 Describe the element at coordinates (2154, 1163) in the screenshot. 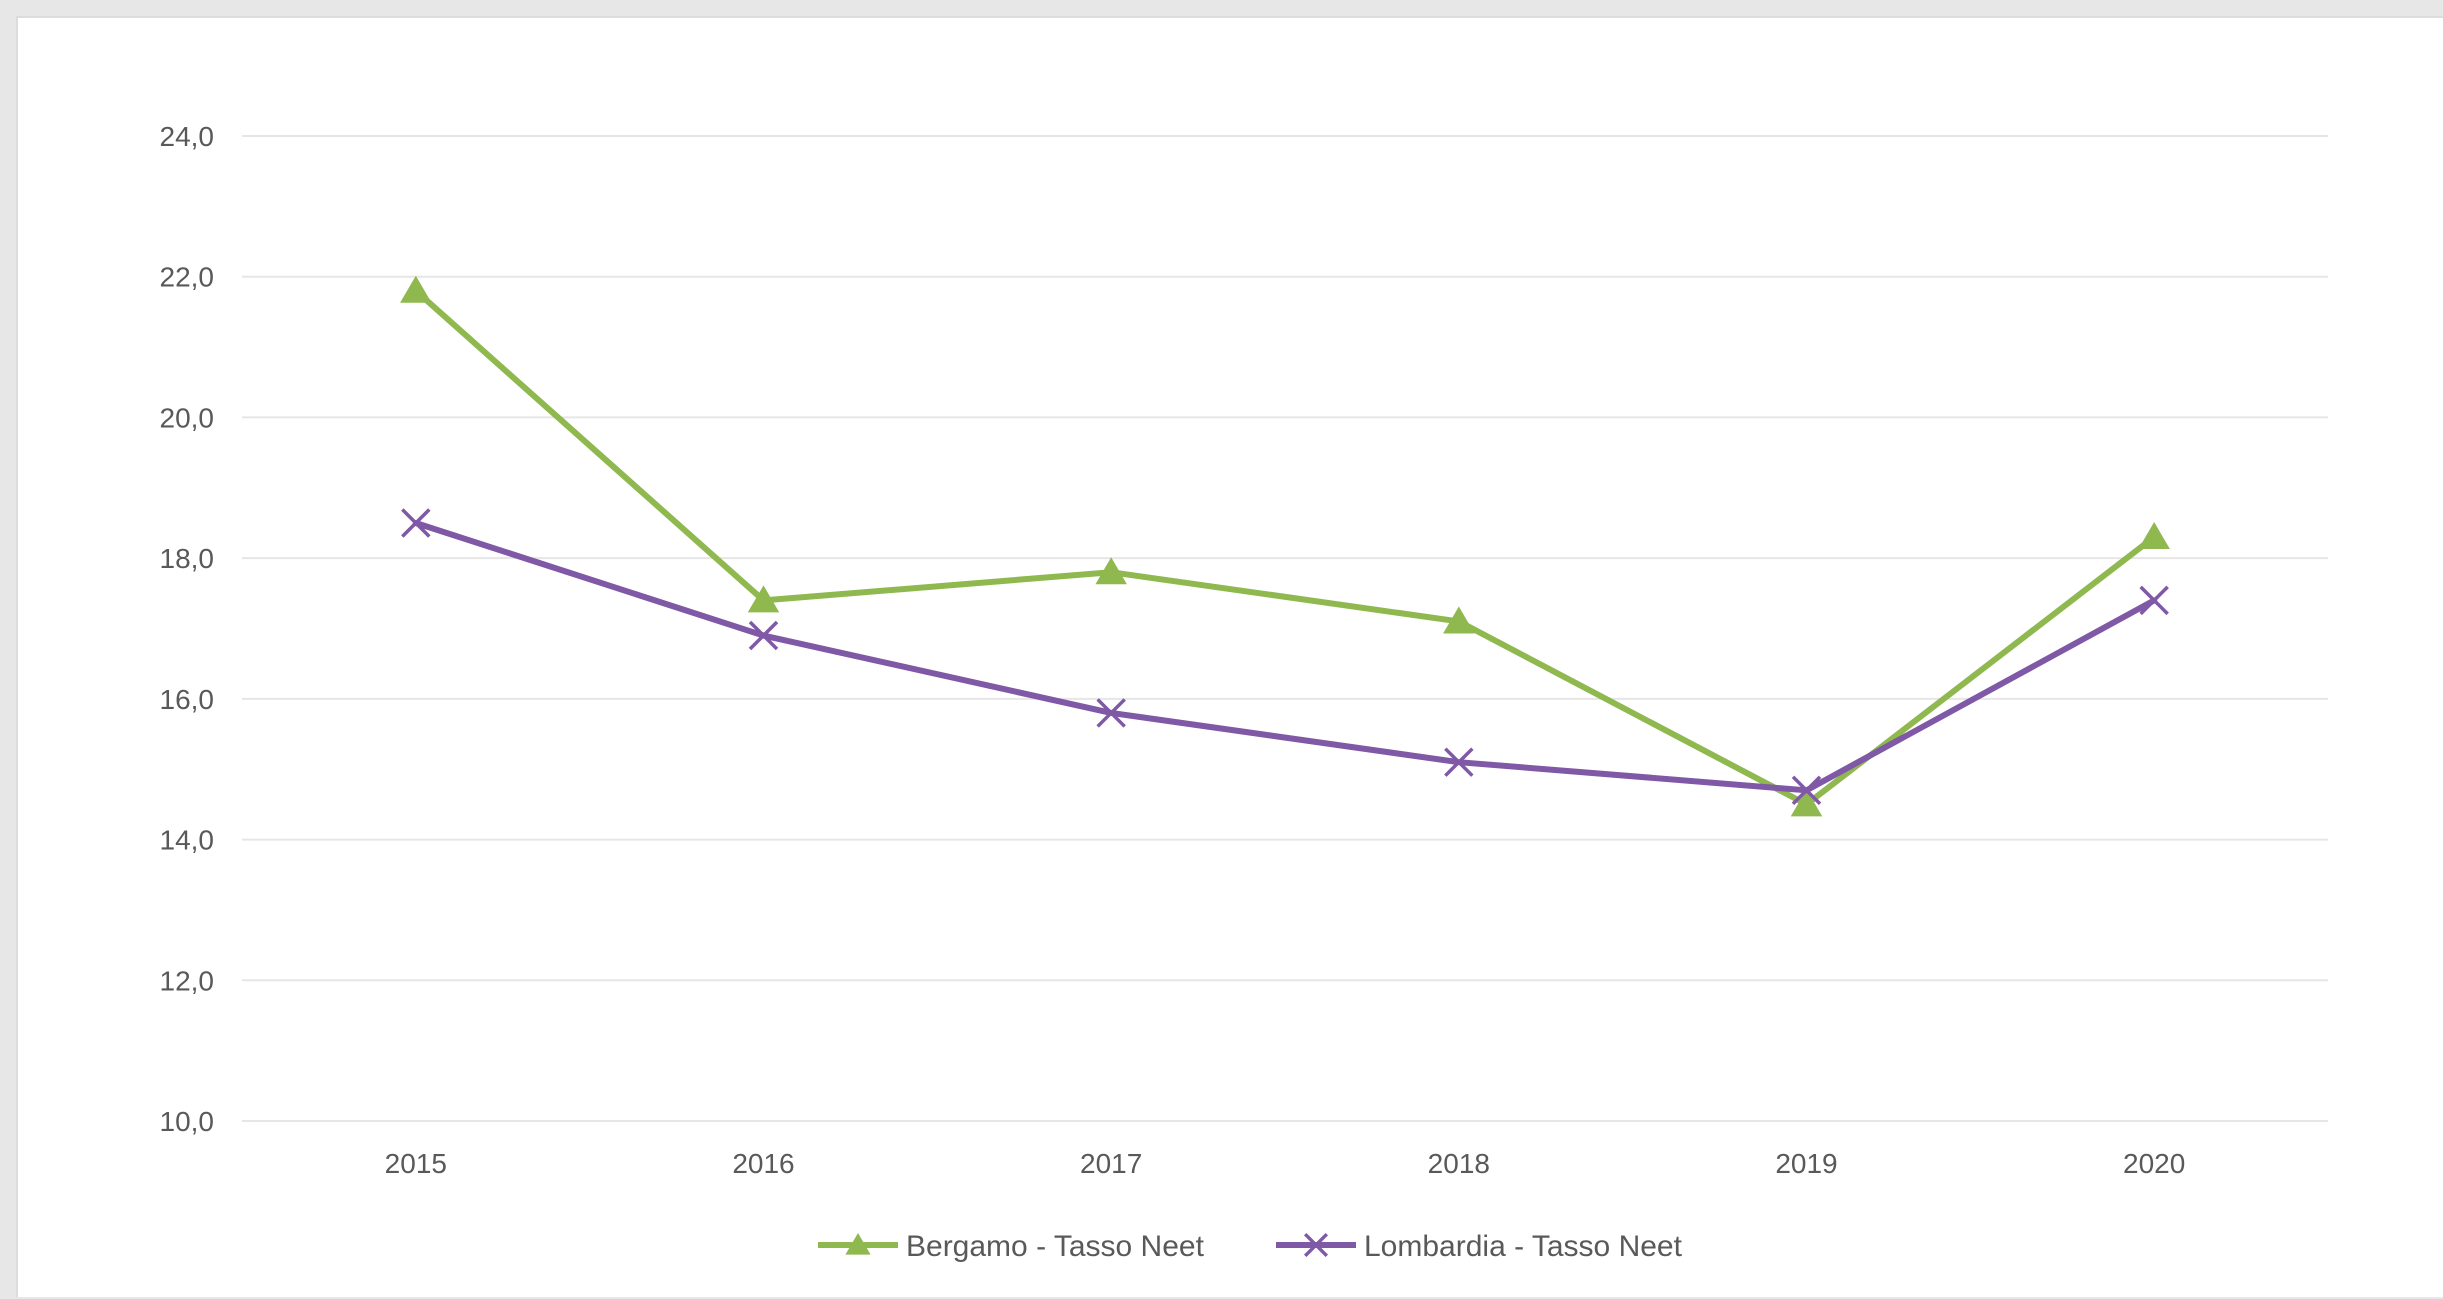

I see `x-tick-label: 2020` at that location.